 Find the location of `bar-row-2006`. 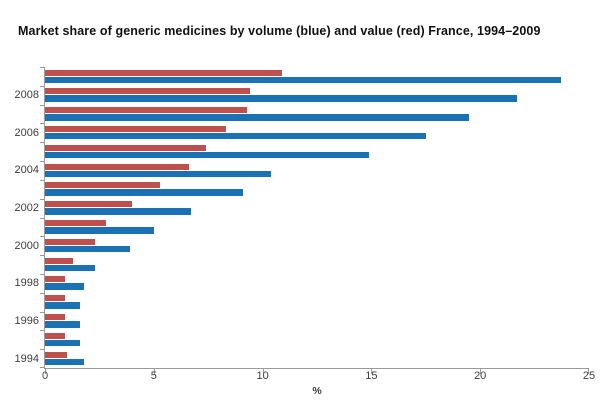

bar-row-2006 is located at coordinates (317, 132).